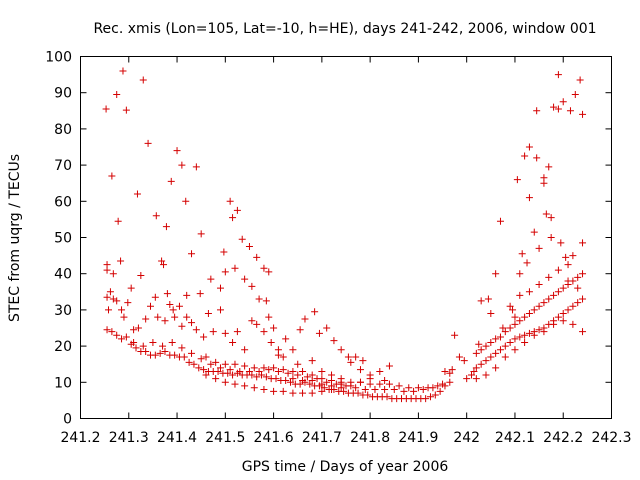  Describe the element at coordinates (63, 94) in the screenshot. I see `y-tick-label: 90` at that location.